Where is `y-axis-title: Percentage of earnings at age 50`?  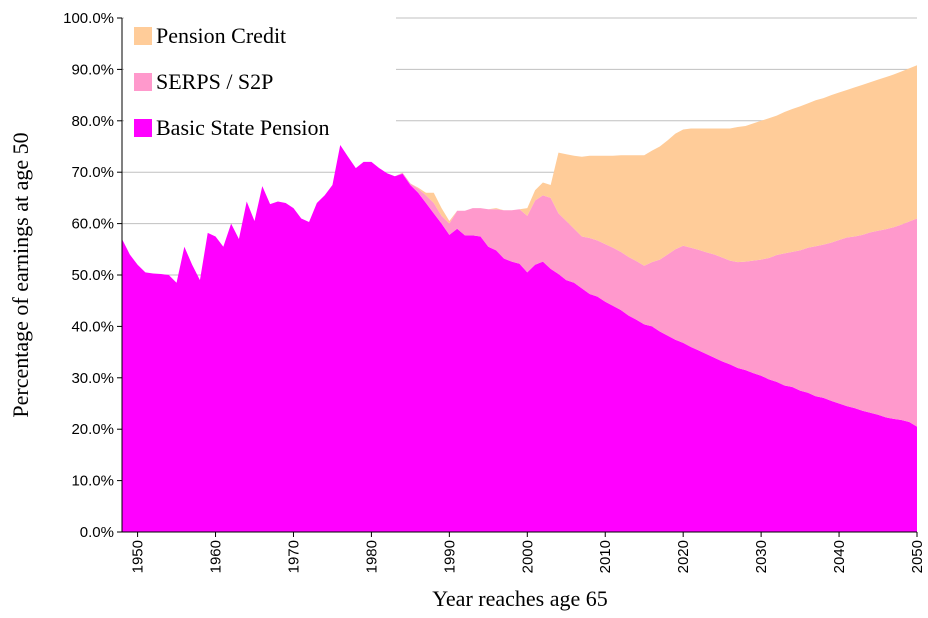
y-axis-title: Percentage of earnings at age 50 is located at coordinates (20, 274).